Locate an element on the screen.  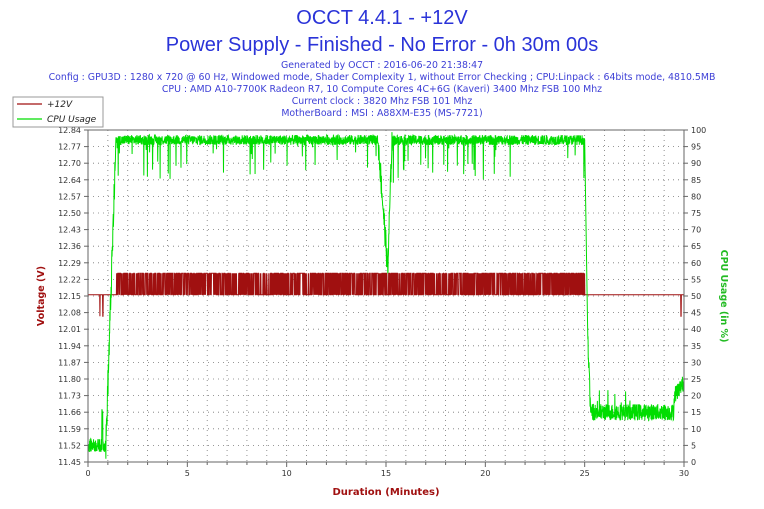
y-right-tick-label: 10 is located at coordinates (696, 429).